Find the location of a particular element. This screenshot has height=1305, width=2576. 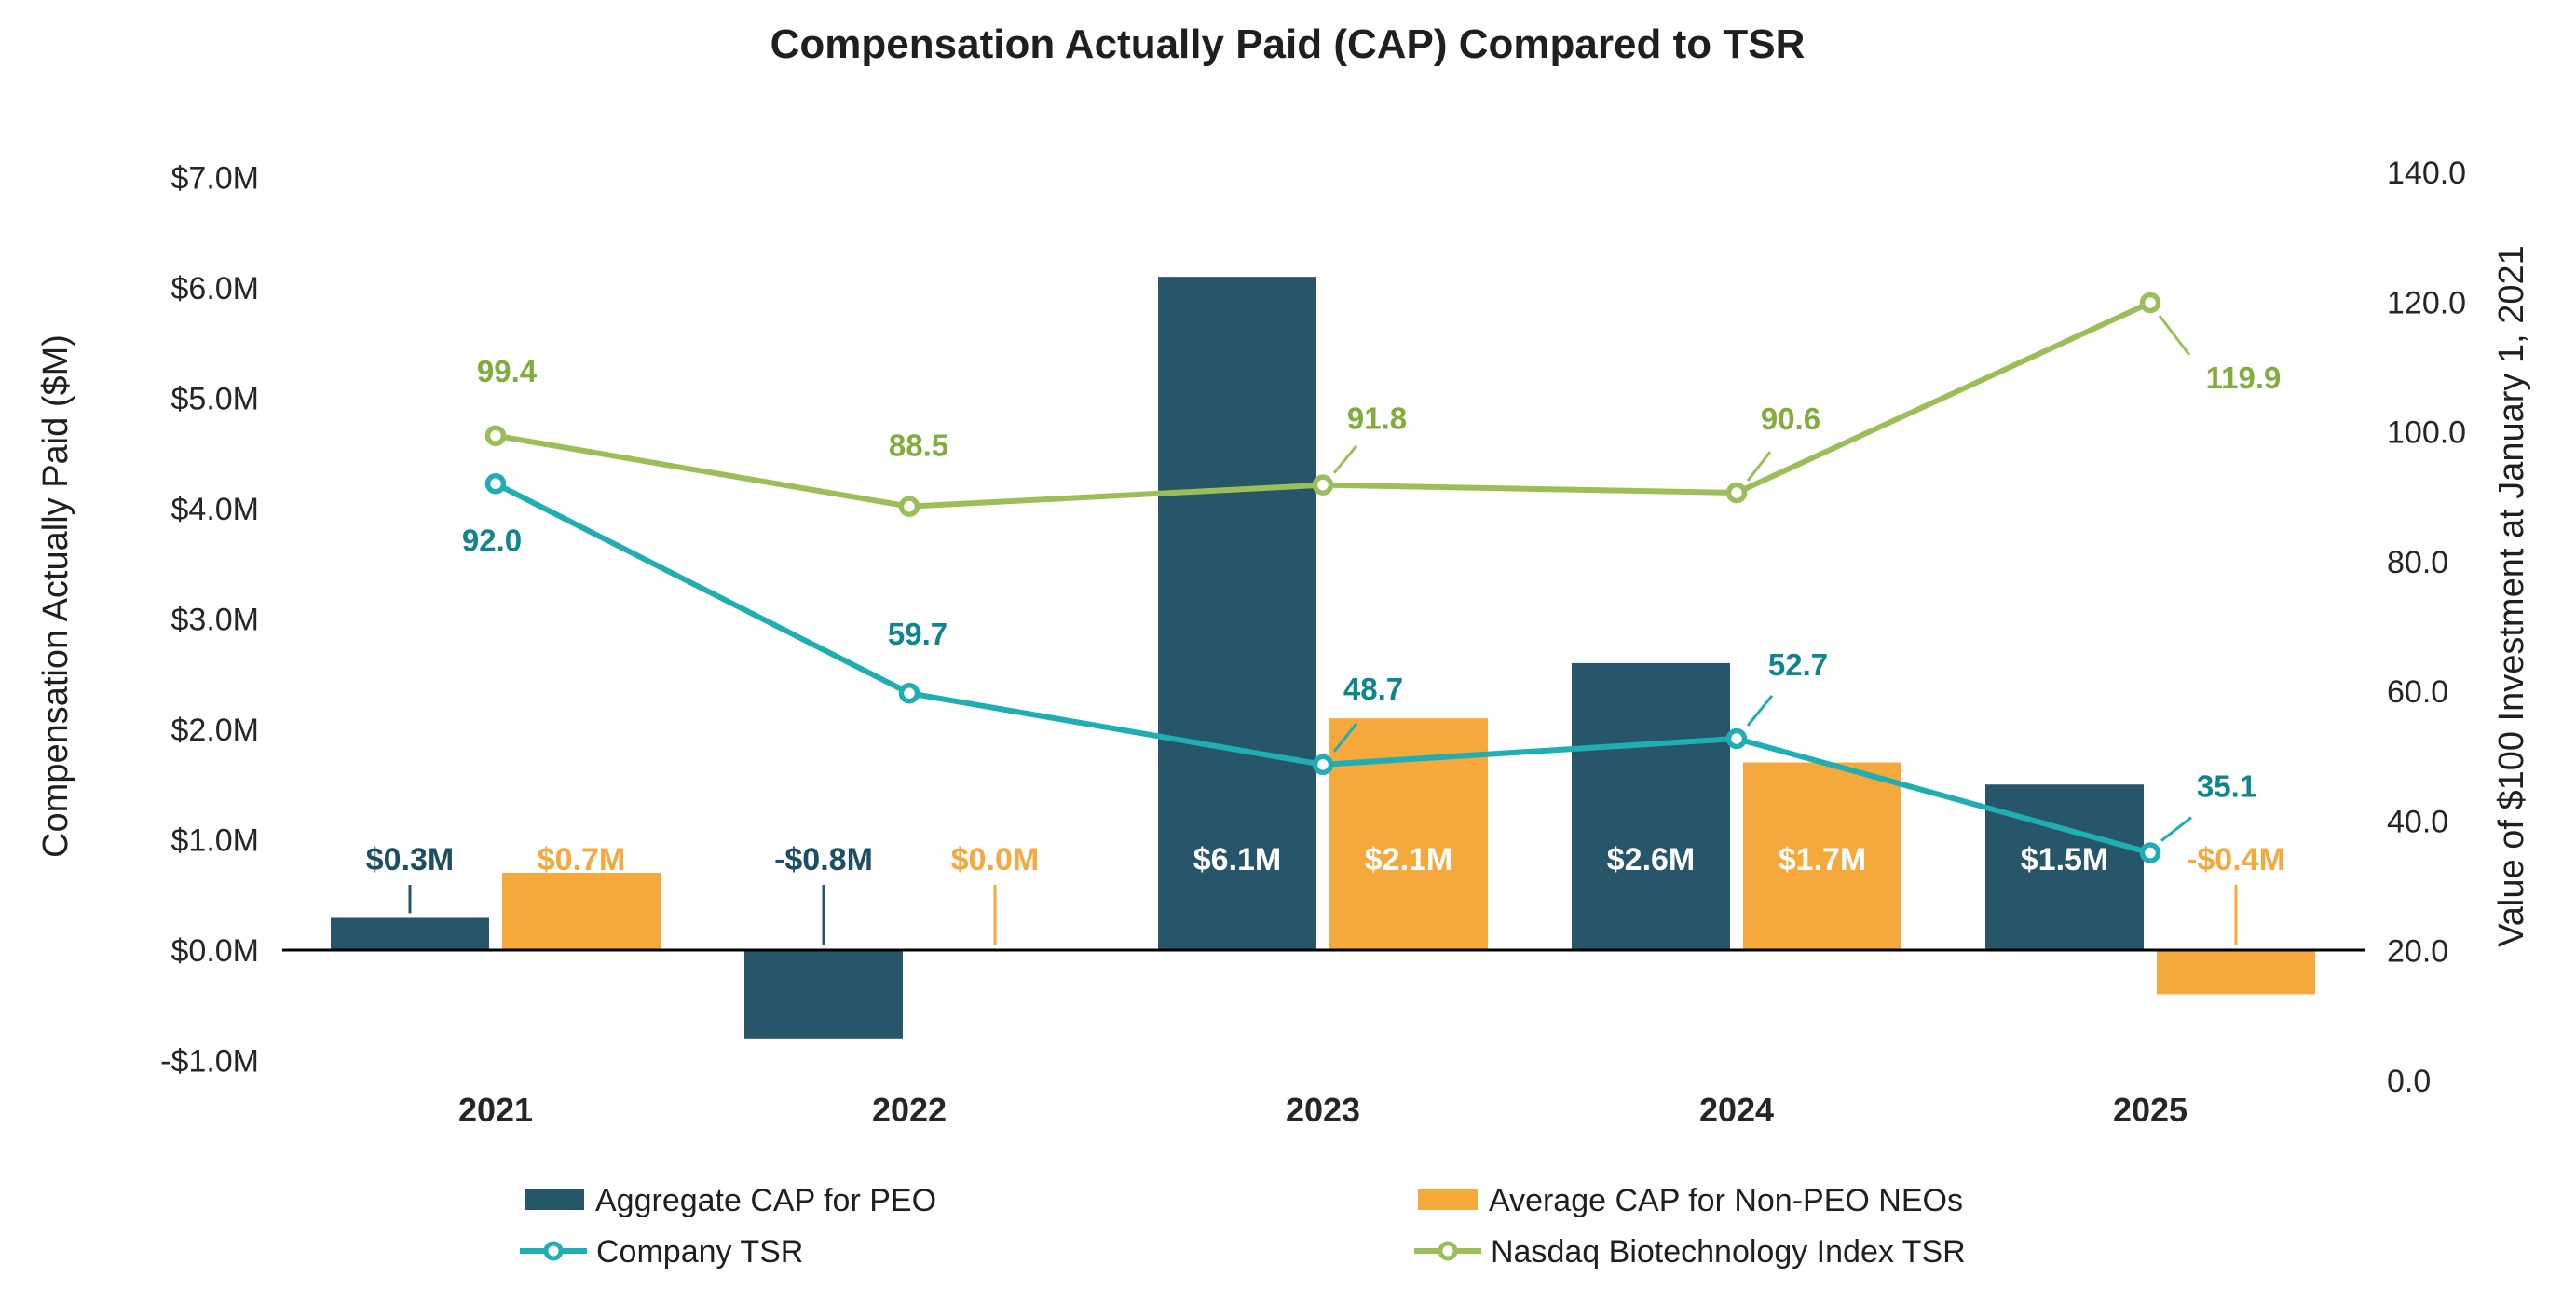

bar-value-label: -$0.4M is located at coordinates (2236, 860).